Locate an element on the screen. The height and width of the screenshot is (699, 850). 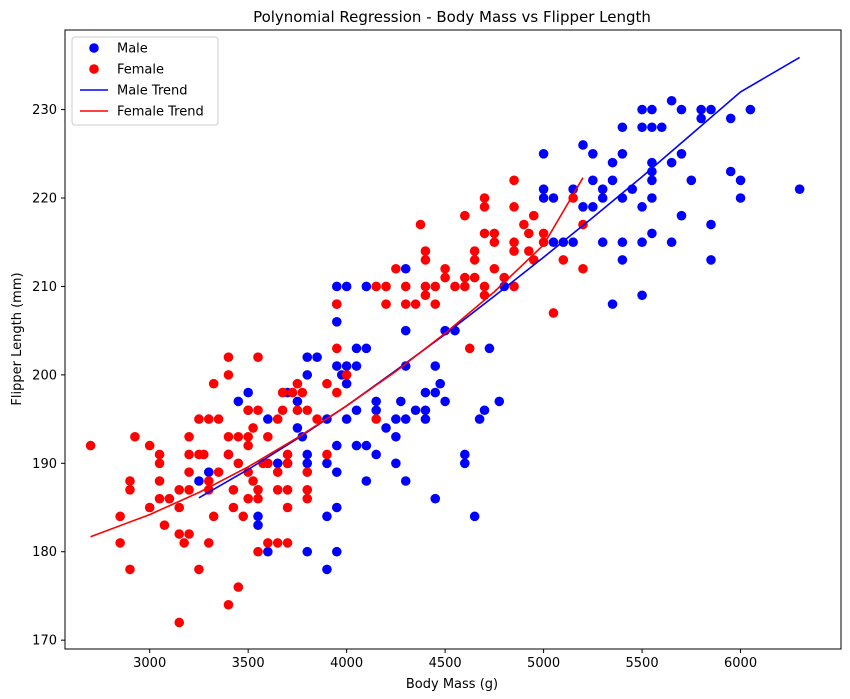
legend-label: Male Trend is located at coordinates (152, 91).